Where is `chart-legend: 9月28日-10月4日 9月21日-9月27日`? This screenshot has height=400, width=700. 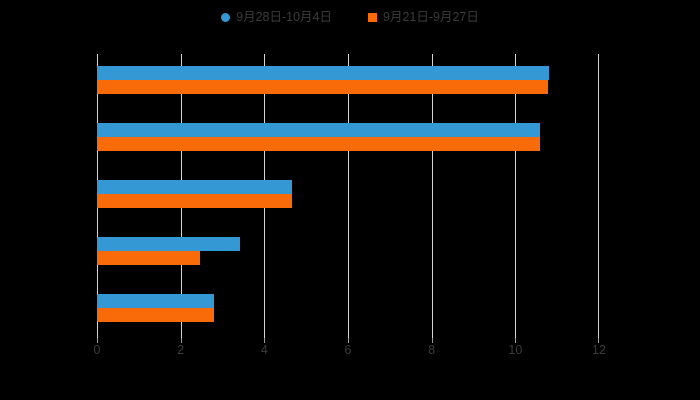
chart-legend: 9月28日-10月4日 9月21日-9月27日 is located at coordinates (350, 17).